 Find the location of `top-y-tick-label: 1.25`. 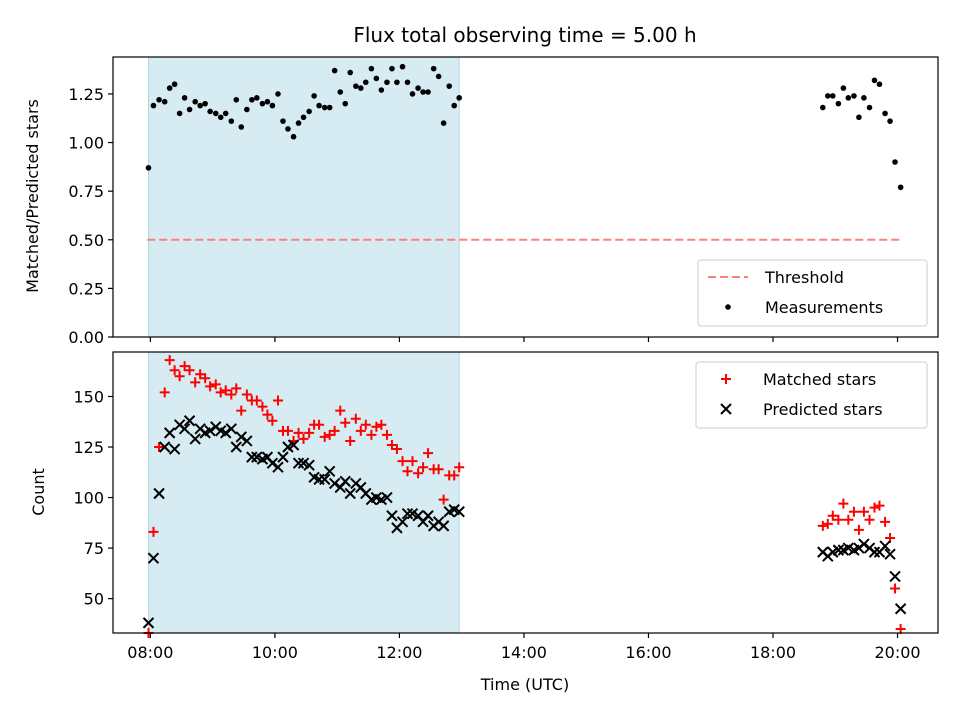

top-y-tick-label: 1.25 is located at coordinates (86, 94).